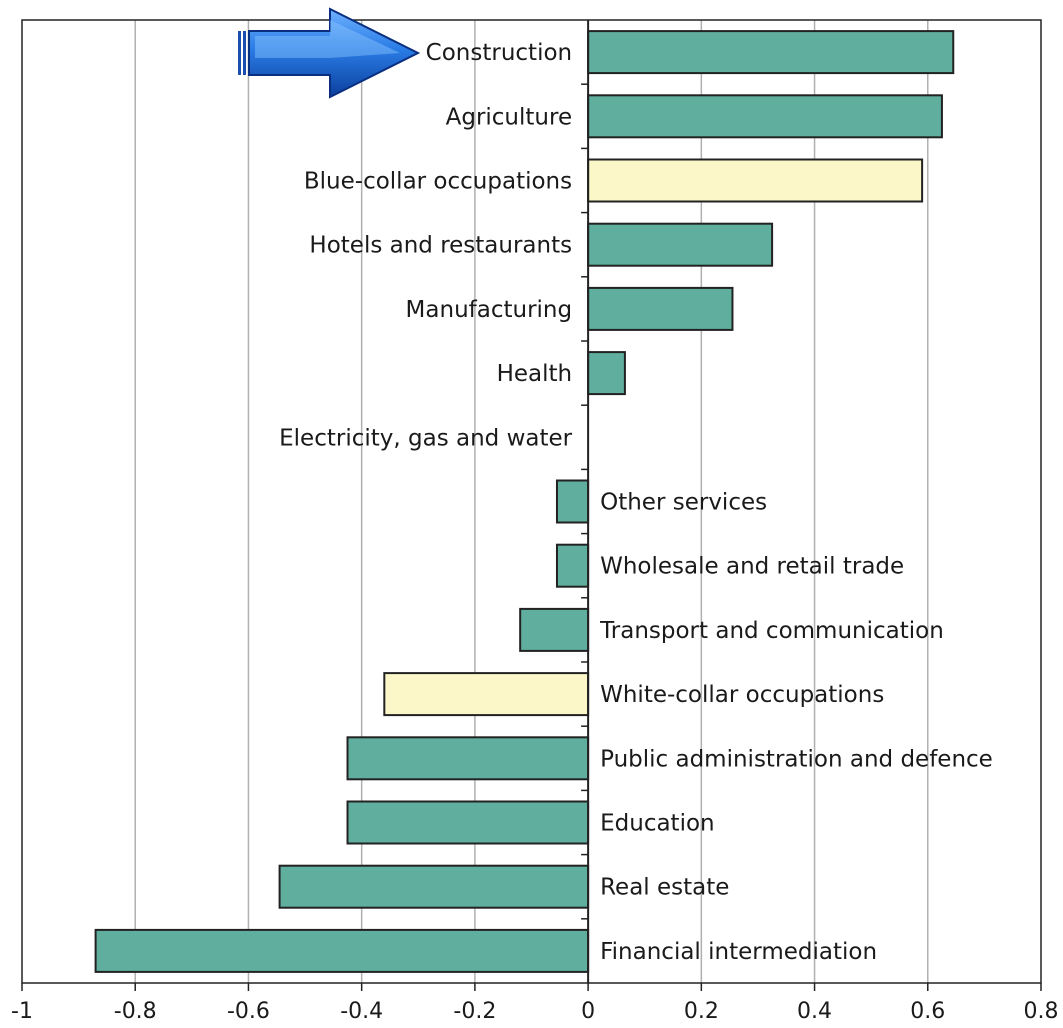 The image size is (1063, 1028). I want to click on category-label: Public administration and defence, so click(796, 759).